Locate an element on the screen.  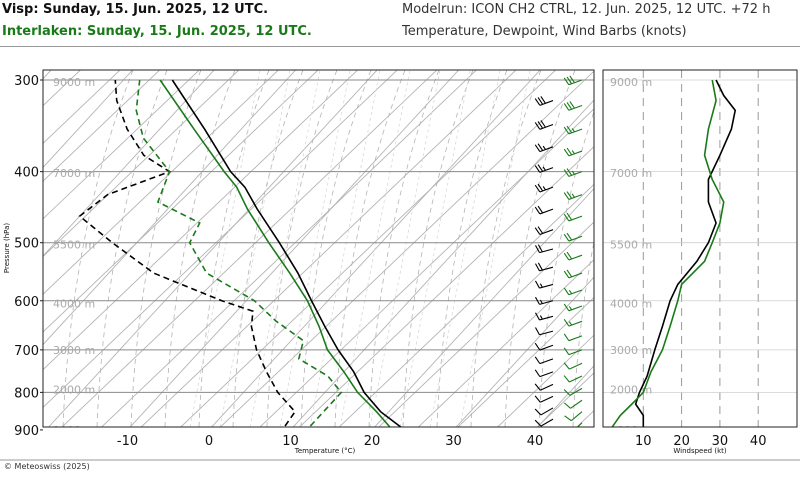
windspeed-height-label: 4000 m is located at coordinates (631, 303).